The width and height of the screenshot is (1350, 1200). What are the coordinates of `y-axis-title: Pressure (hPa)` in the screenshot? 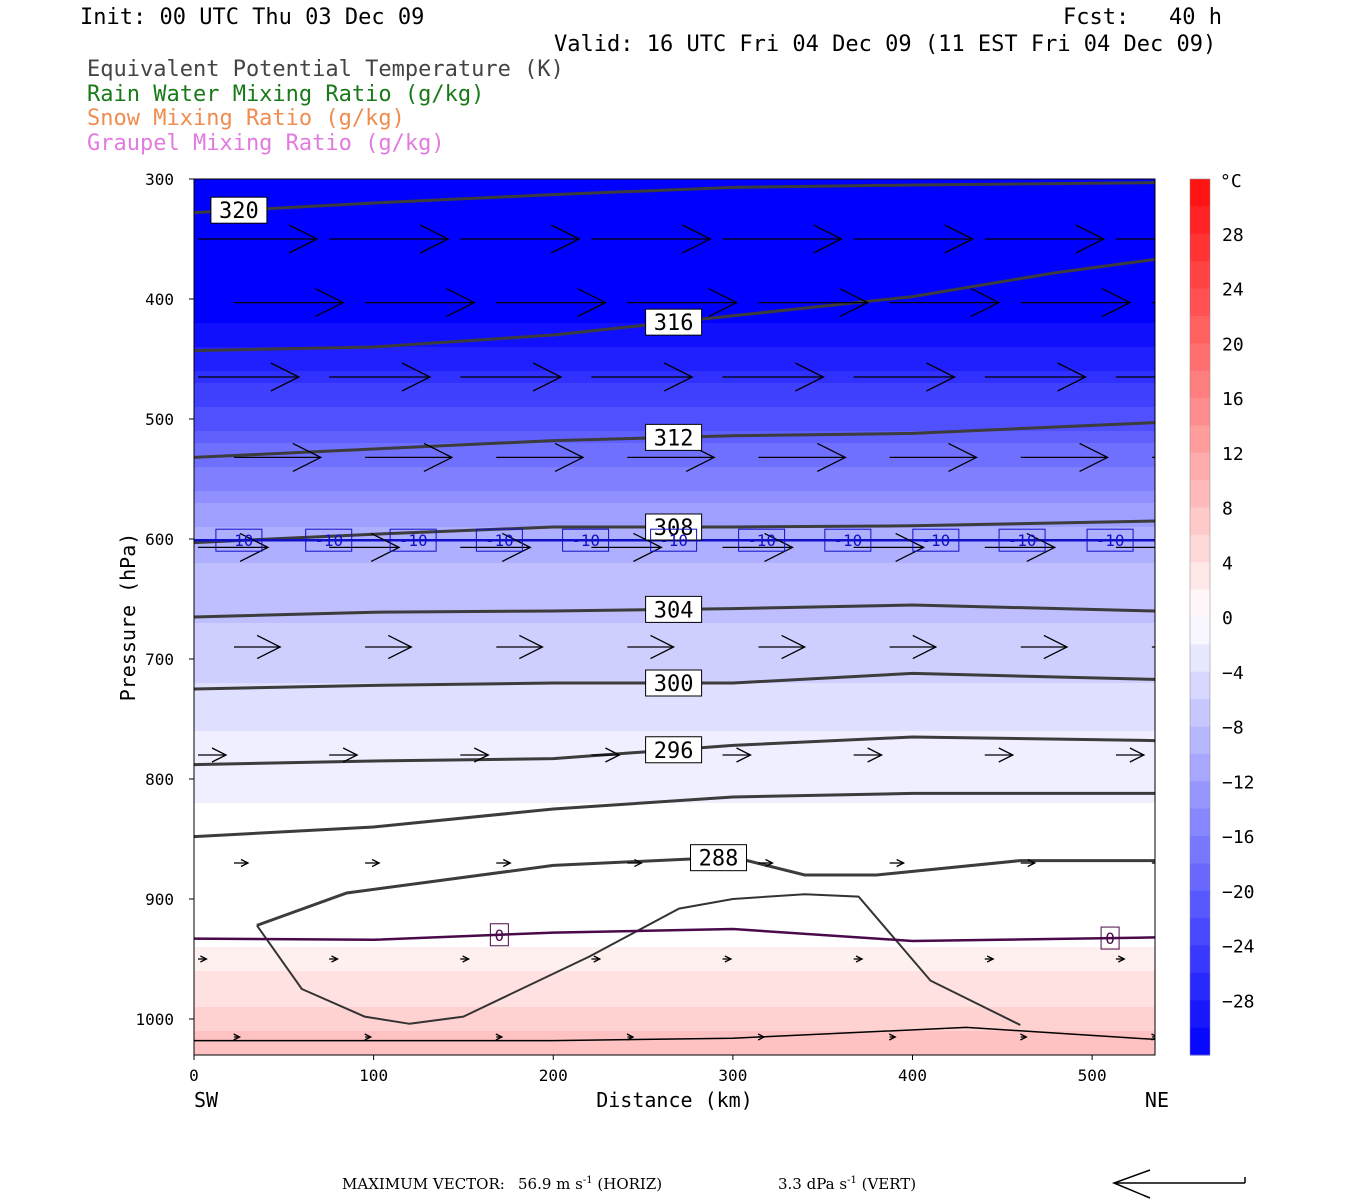 It's located at (128, 617).